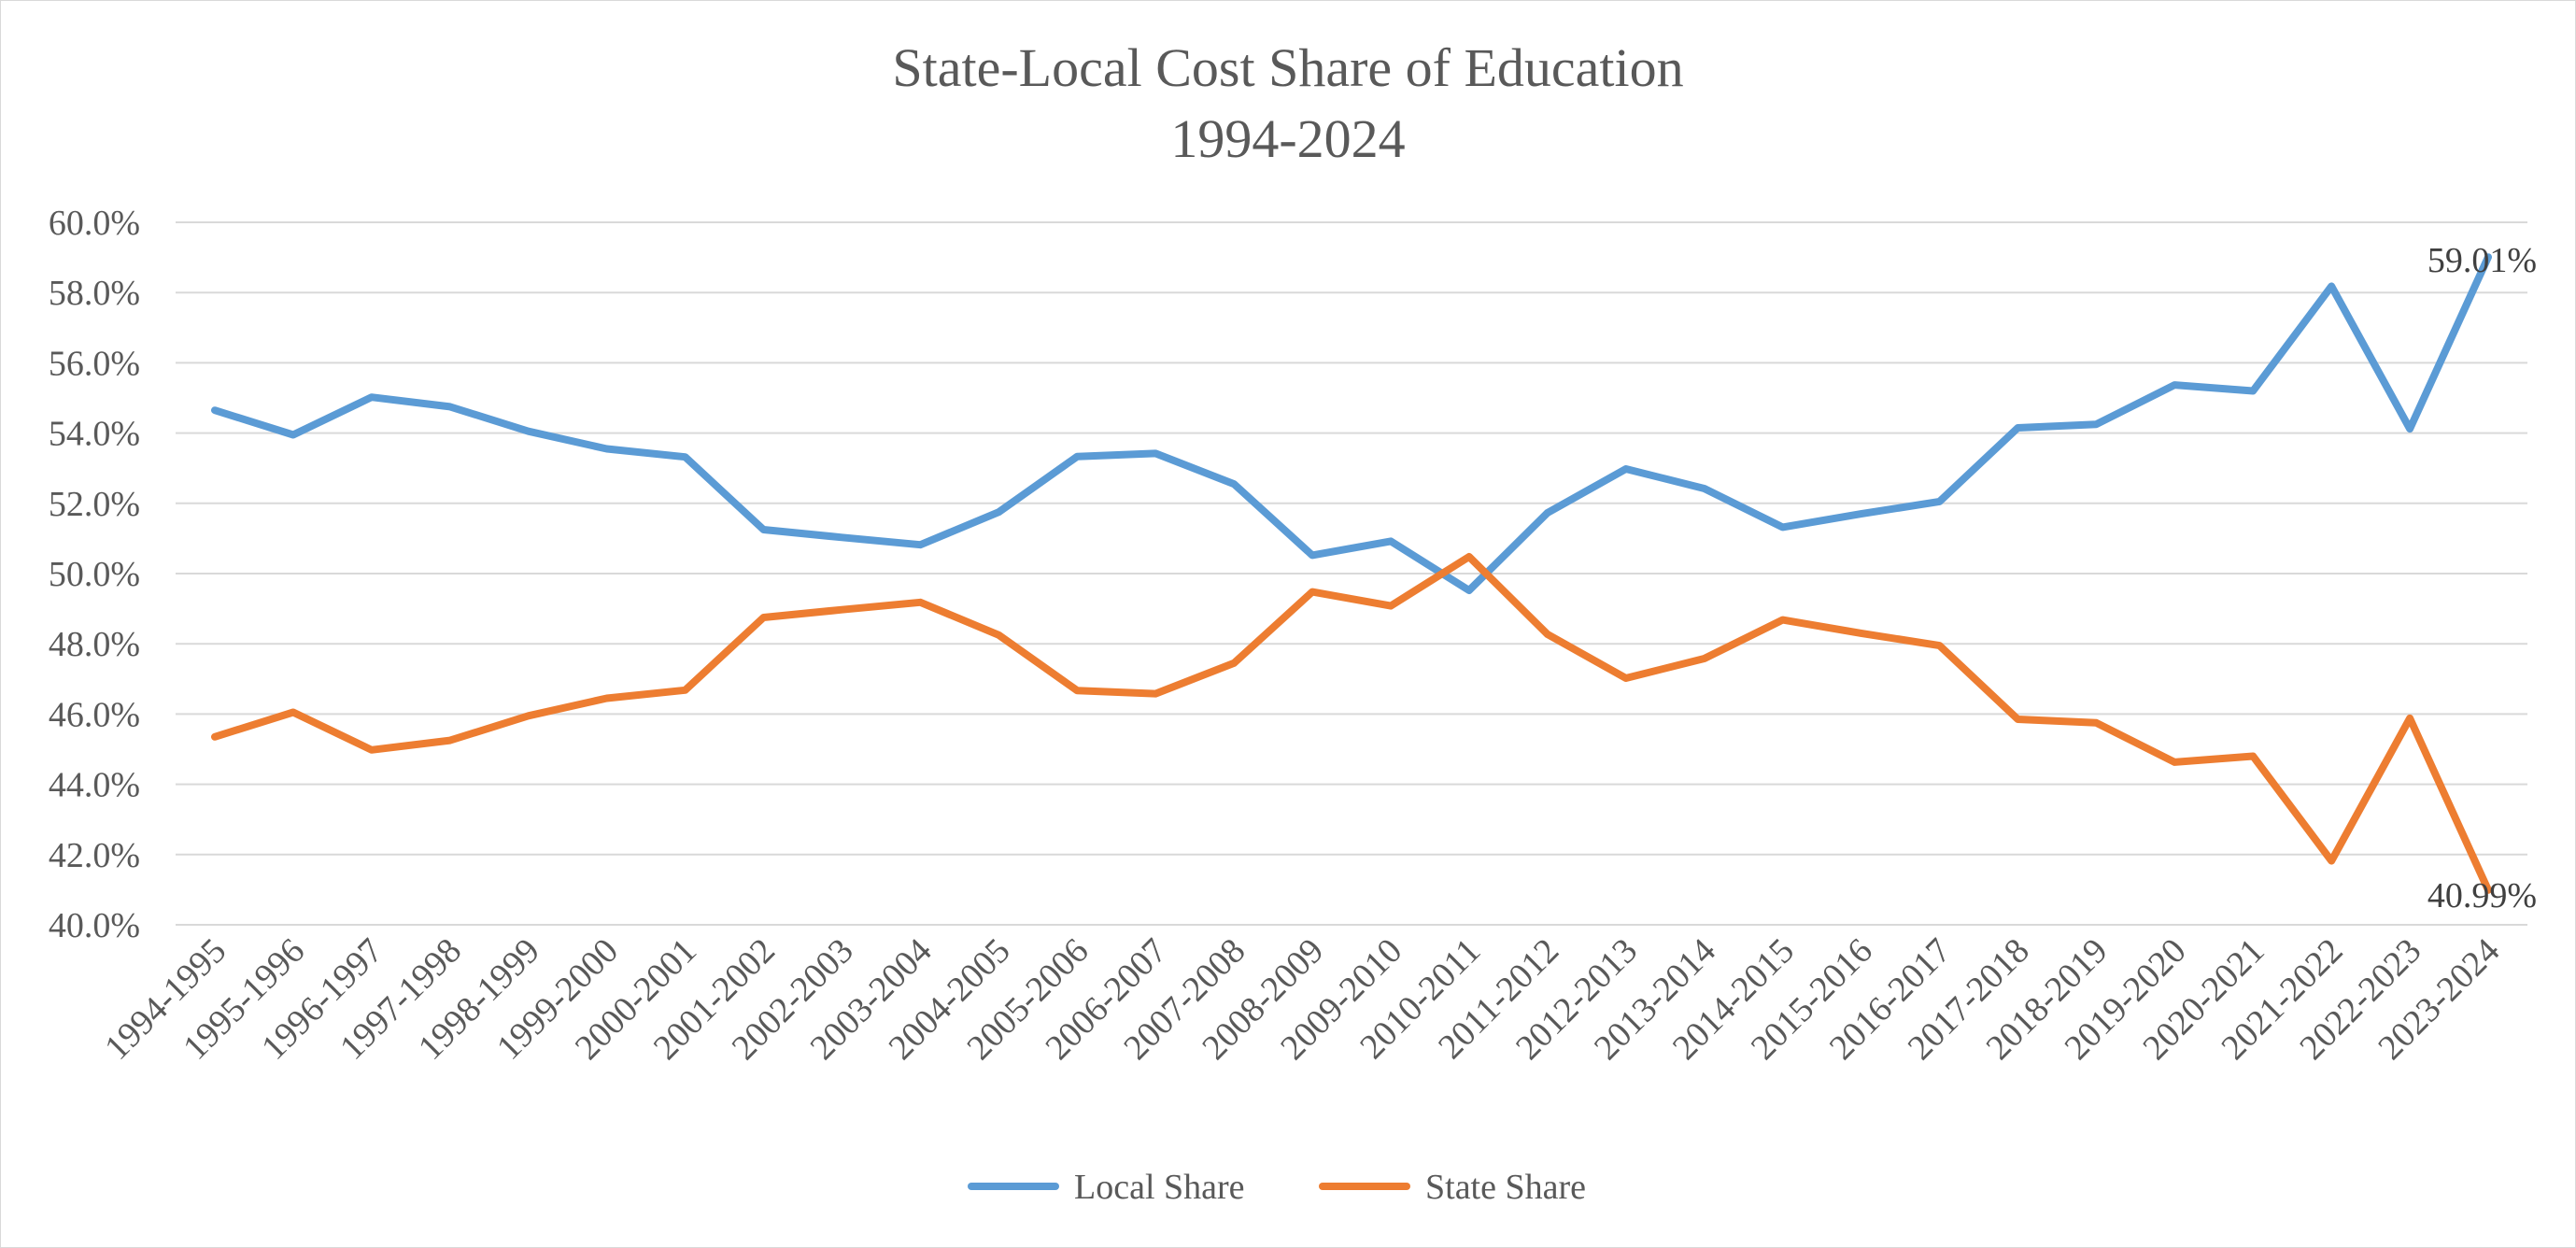  What do you see at coordinates (1505, 1187) in the screenshot?
I see `legend-label-state-share: State Share` at bounding box center [1505, 1187].